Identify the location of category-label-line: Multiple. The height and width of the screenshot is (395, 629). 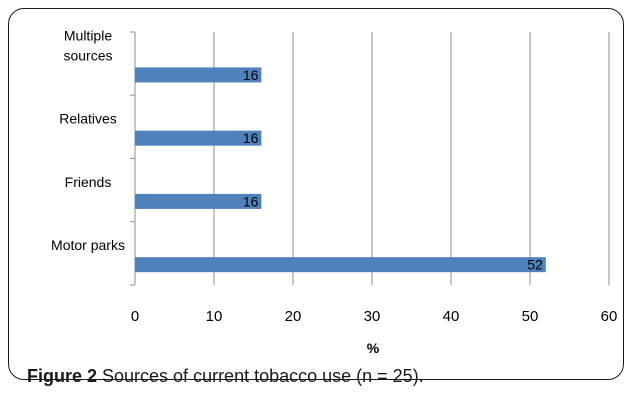
(88, 35).